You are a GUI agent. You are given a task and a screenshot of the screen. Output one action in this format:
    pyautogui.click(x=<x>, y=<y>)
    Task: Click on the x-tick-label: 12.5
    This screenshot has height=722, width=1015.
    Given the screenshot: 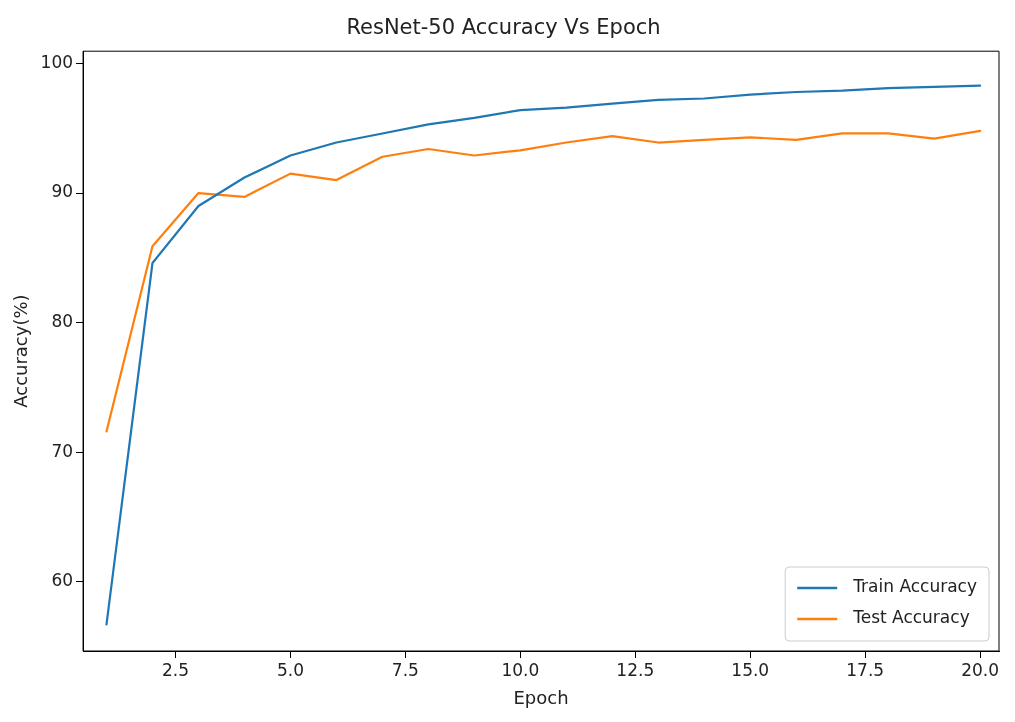 What is the action you would take?
    pyautogui.click(x=635, y=669)
    